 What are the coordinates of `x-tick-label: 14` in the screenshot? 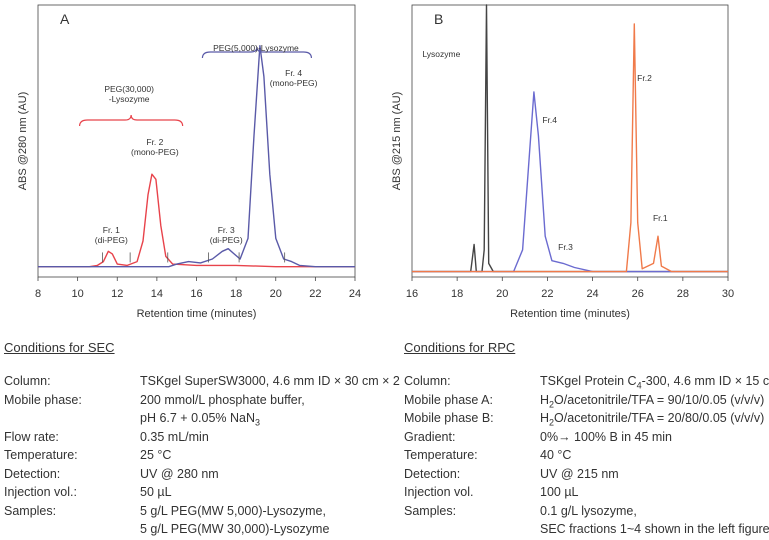 It's located at (157, 294).